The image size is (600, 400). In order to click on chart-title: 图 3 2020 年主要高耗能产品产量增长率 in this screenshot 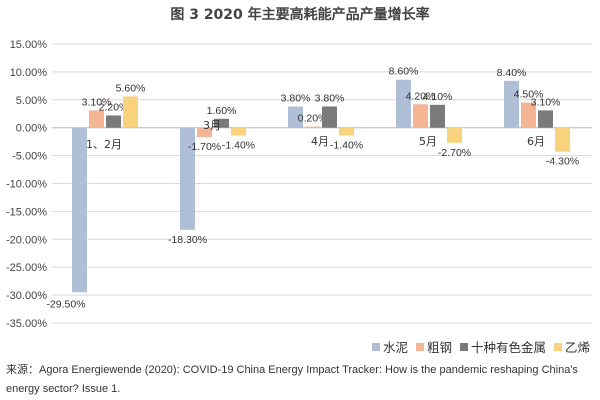, I will do `click(300, 15)`.